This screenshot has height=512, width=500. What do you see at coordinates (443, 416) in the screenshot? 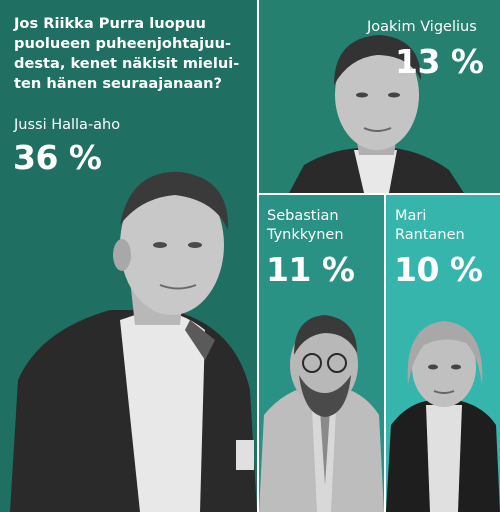
I see `portrait-rantanen` at bounding box center [443, 416].